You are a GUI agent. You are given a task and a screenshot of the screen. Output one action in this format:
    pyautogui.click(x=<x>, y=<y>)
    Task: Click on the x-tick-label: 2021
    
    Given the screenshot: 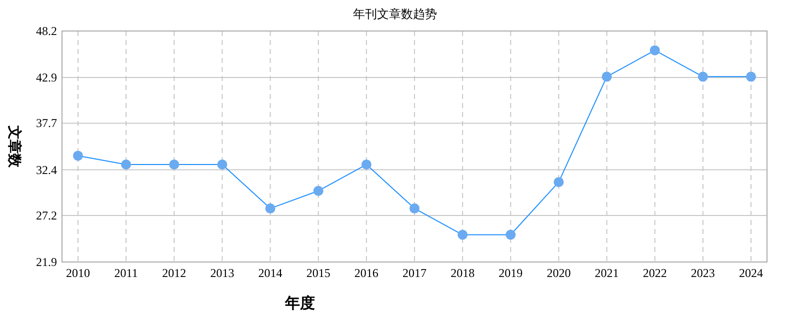 What is the action you would take?
    pyautogui.click(x=606, y=273)
    